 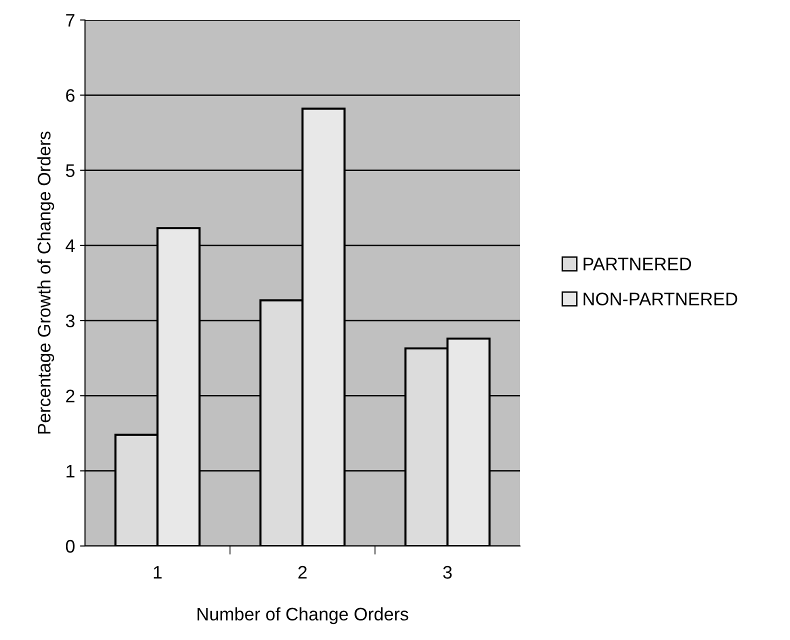 What do you see at coordinates (70, 20) in the screenshot?
I see `y-tick-label: 7` at bounding box center [70, 20].